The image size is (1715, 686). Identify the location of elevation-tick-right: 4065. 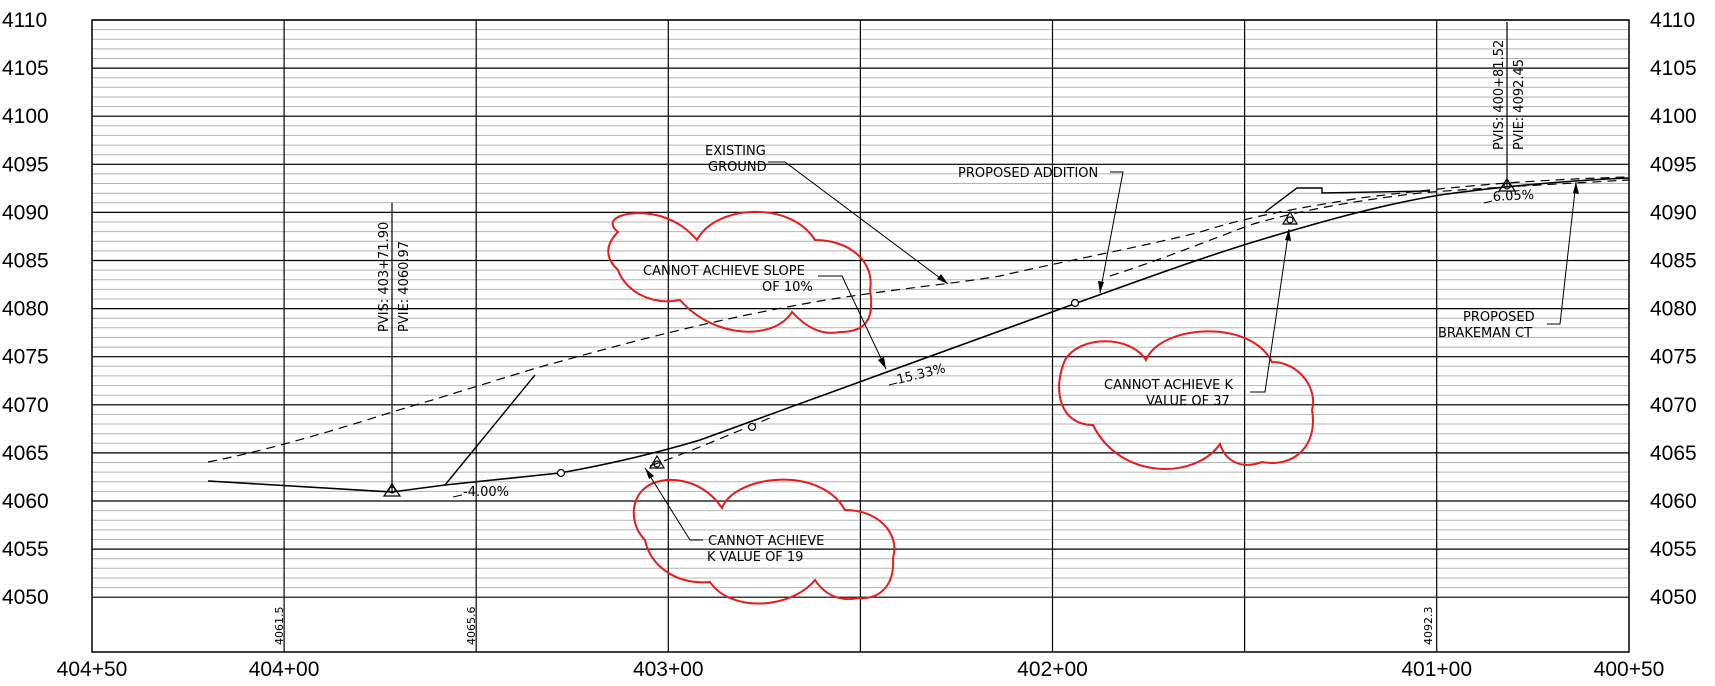
(1673, 453).